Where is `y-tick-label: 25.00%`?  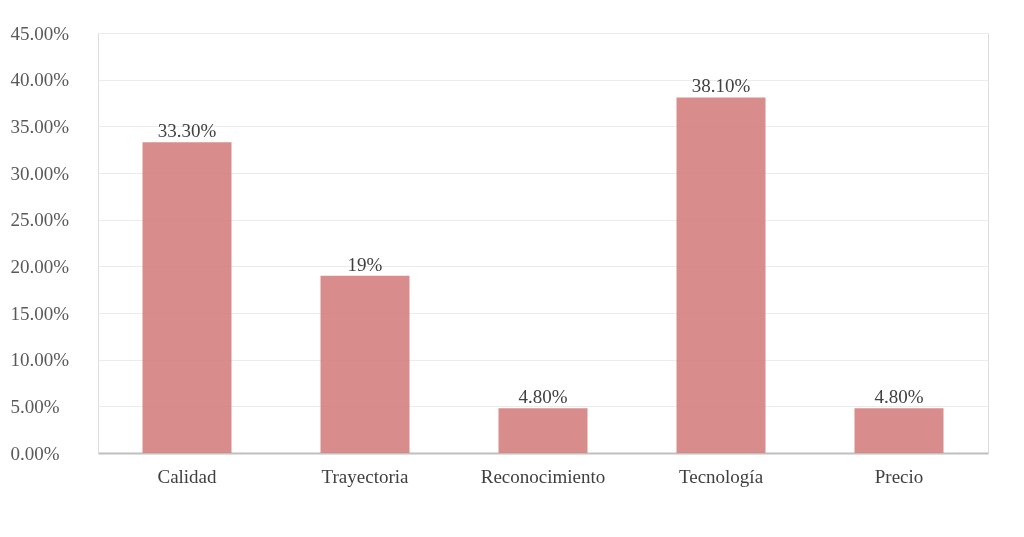 y-tick-label: 25.00% is located at coordinates (40, 220).